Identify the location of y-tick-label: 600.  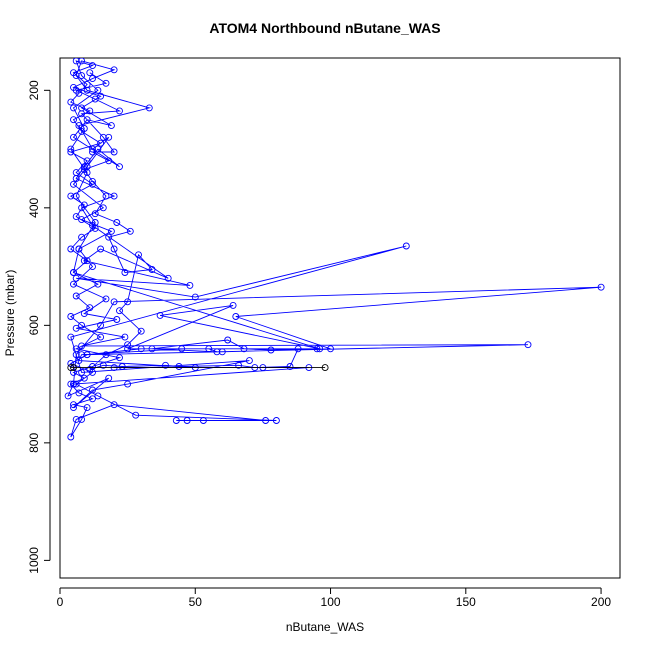
(34, 325).